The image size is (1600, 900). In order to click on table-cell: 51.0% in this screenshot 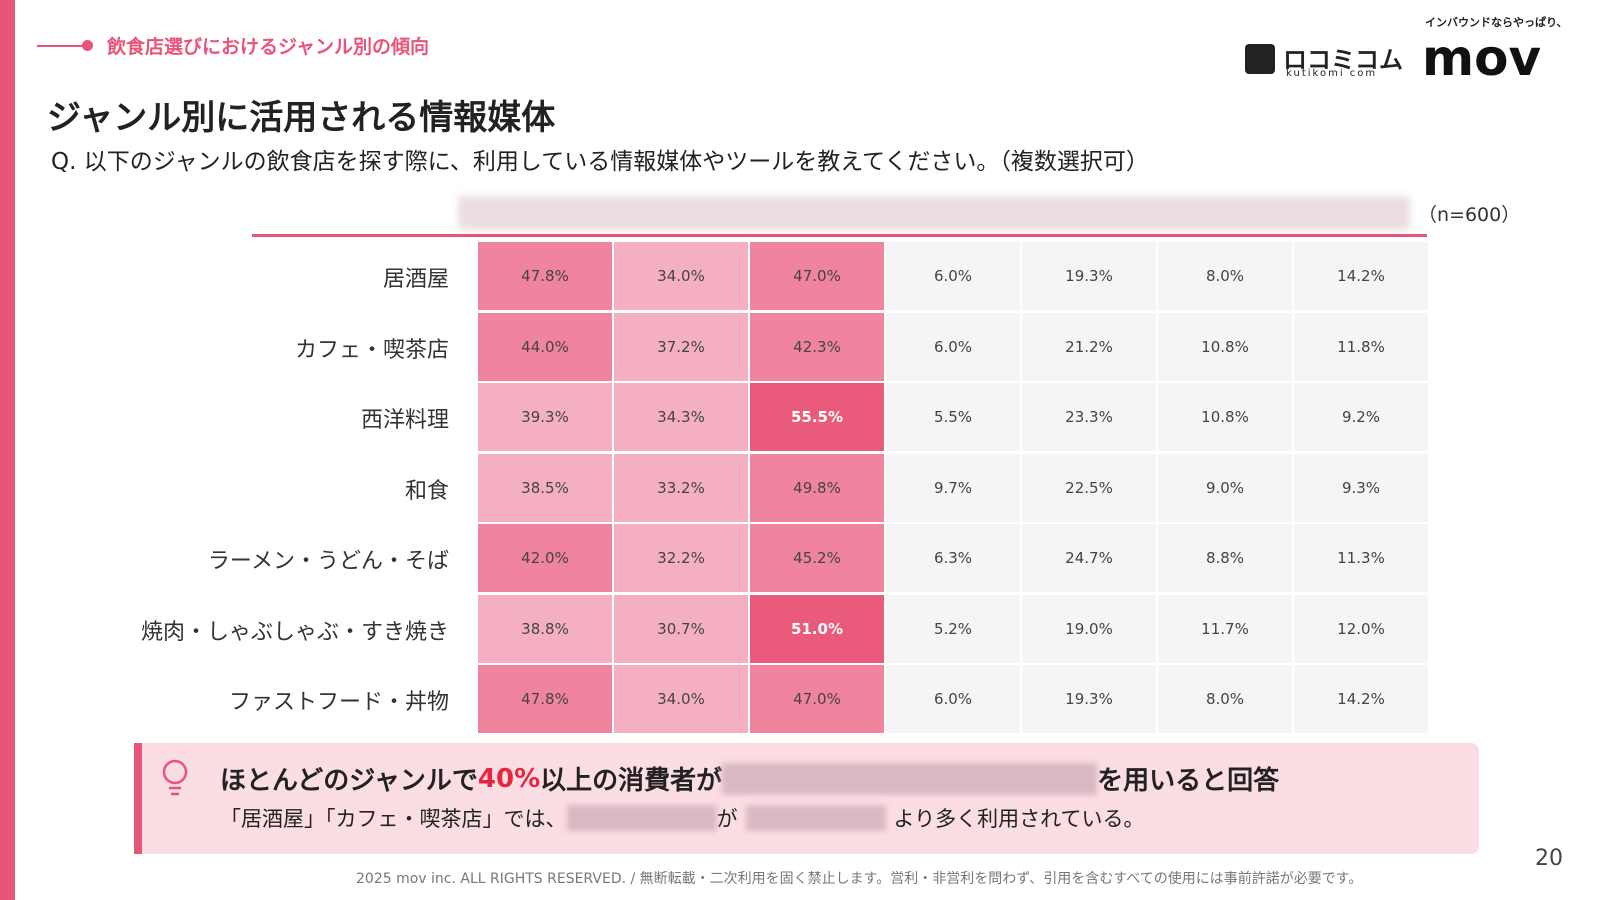, I will do `click(817, 628)`.